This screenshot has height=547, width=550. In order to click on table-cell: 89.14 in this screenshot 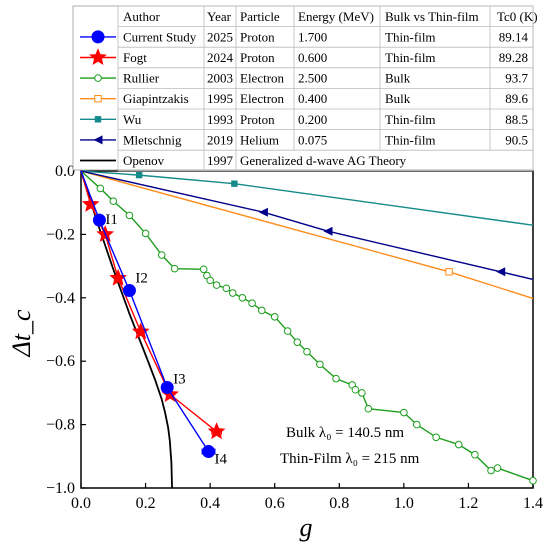, I will do `click(514, 36)`.